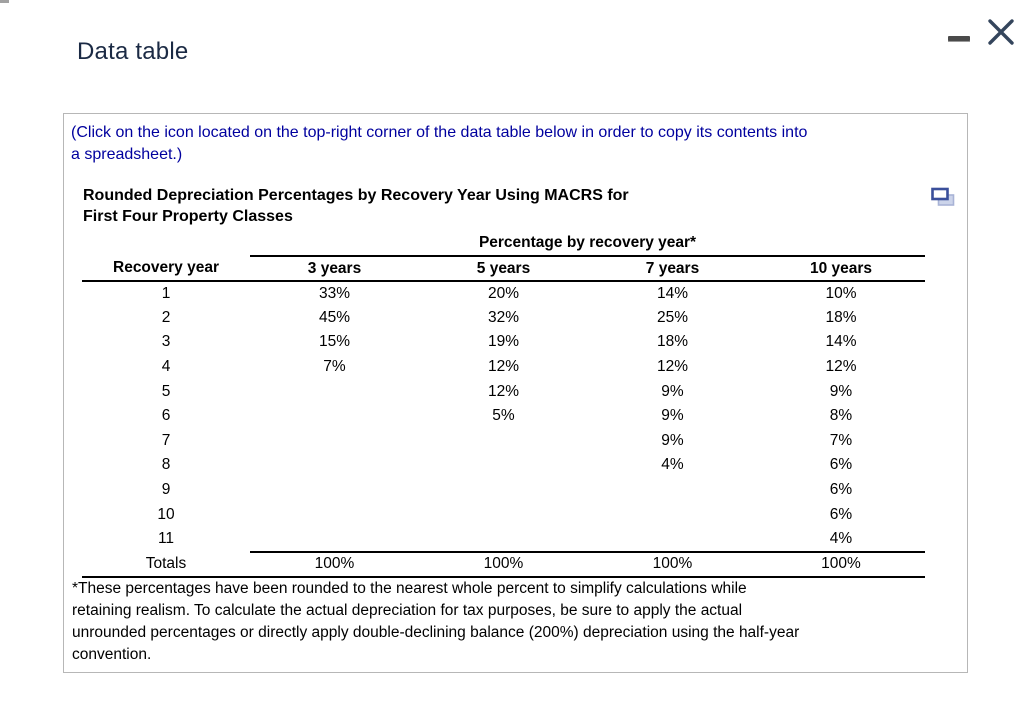 The image size is (1024, 702). I want to click on table-cell: 20%, so click(503, 293).